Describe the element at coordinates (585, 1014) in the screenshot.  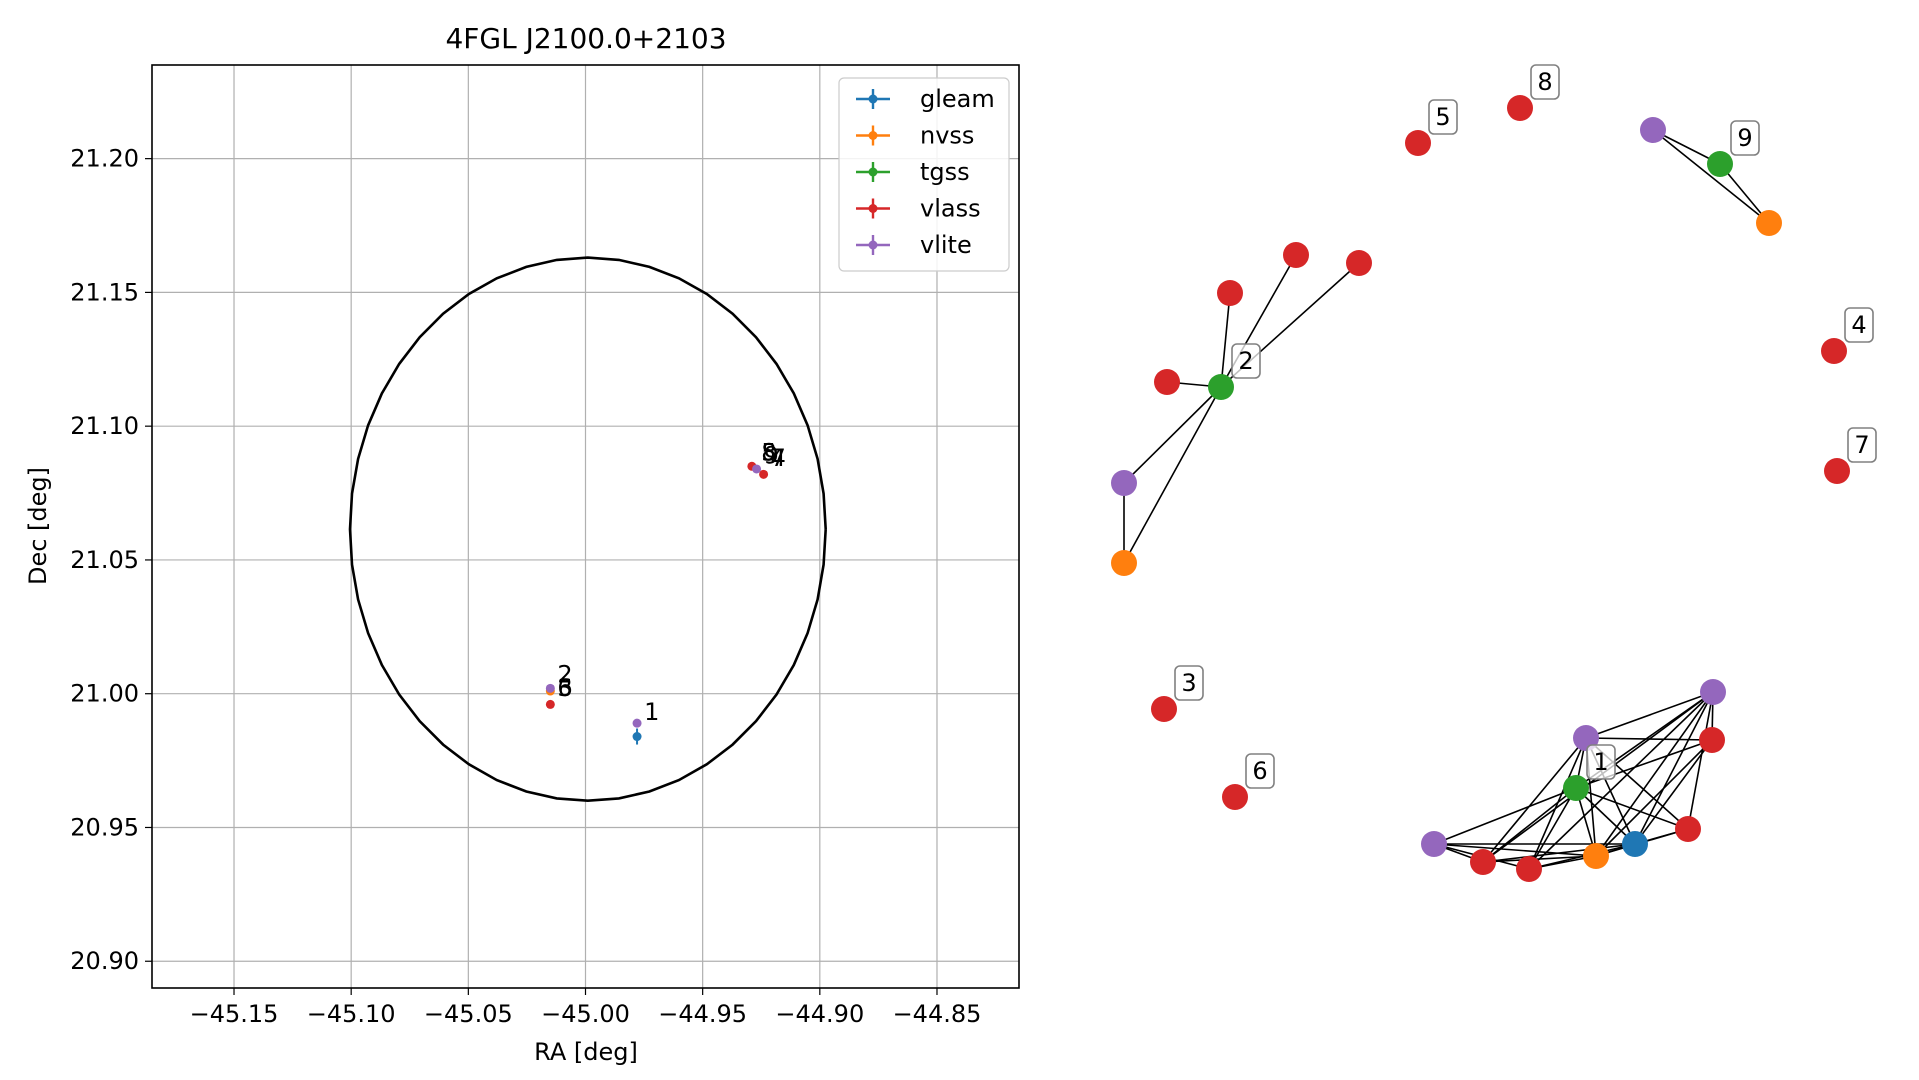
I see `x-tick-label: −45.00` at that location.